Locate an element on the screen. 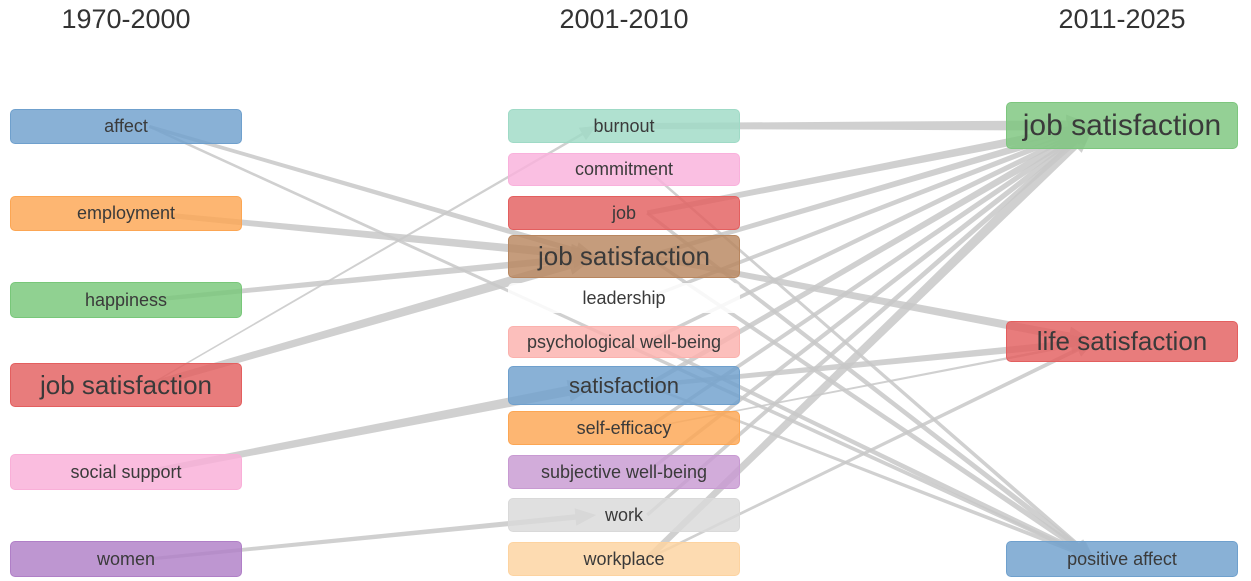  node-label: burnout is located at coordinates (624, 125).